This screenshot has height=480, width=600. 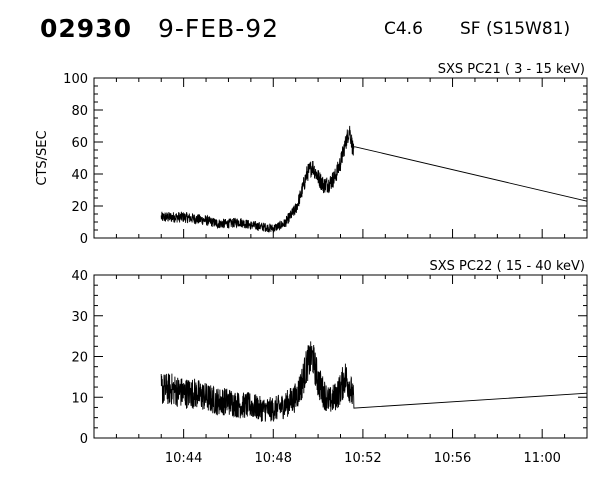 I want to click on panel-1-ylabel: CTS/SEC, so click(x=42, y=157).